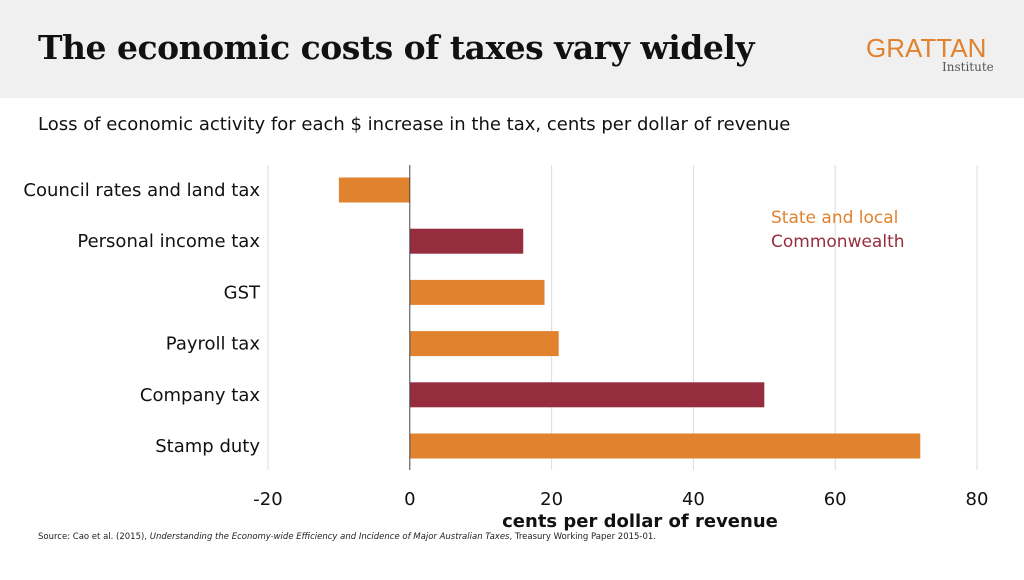 This screenshot has height=580, width=1024. What do you see at coordinates (968, 67) in the screenshot?
I see `grattan-logo-subtitle: Institute` at bounding box center [968, 67].